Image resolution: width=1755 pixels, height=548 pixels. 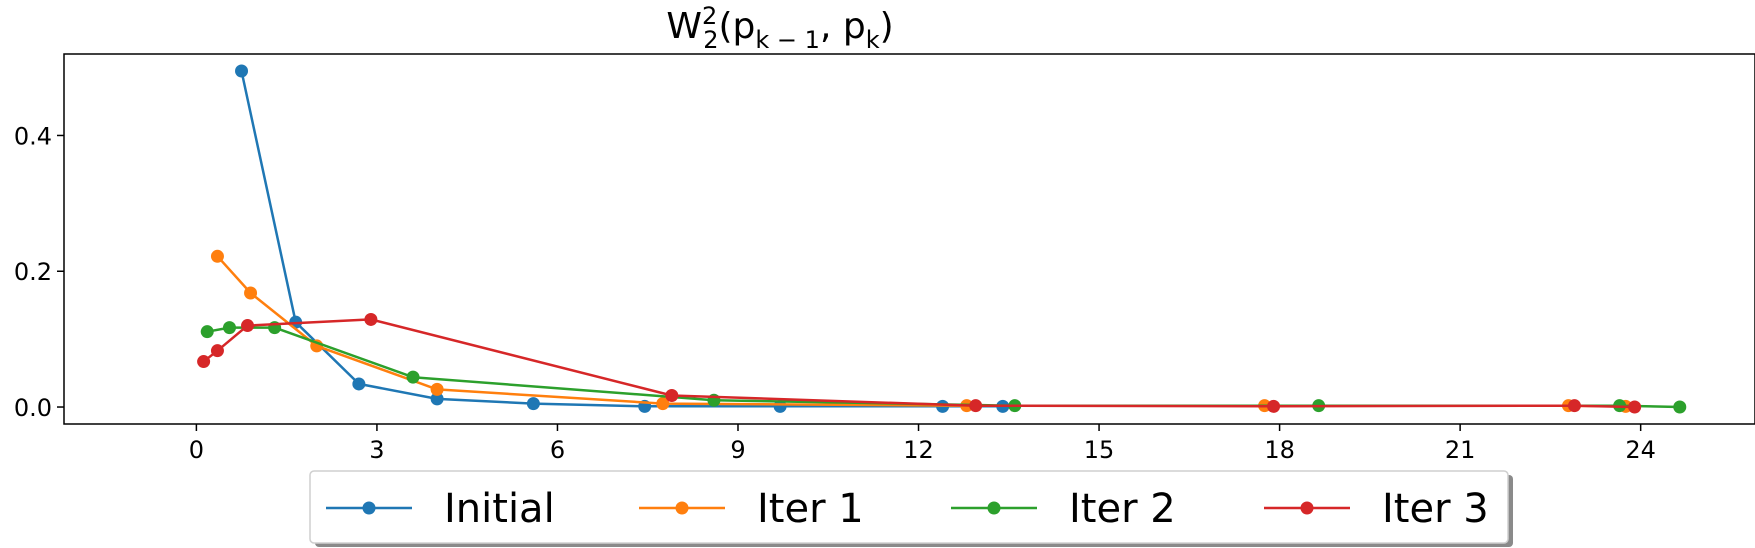 I want to click on x-tick-label: 18, so click(x=1279, y=450).